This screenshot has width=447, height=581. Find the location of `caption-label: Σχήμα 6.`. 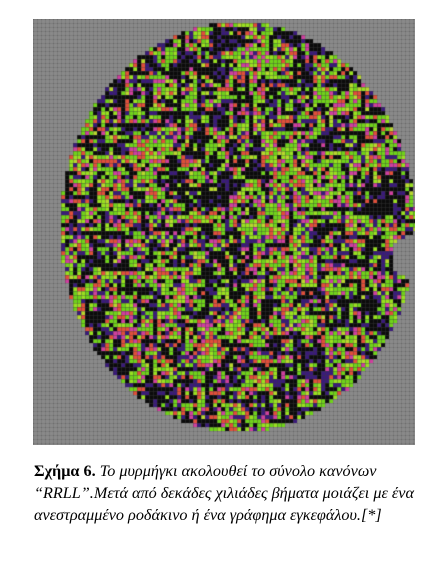

caption-label: Σχήμα 6. is located at coordinates (65, 471).